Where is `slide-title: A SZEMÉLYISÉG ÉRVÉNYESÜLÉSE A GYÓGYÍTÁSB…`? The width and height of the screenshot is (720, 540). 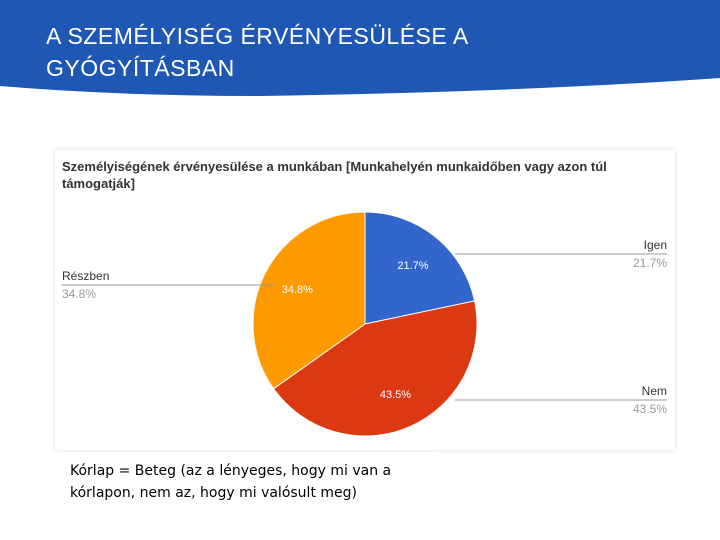 slide-title: A SZEMÉLYISÉG ÉRVÉNYESÜLÉSE A GYÓGYÍTÁSB… is located at coordinates (257, 52).